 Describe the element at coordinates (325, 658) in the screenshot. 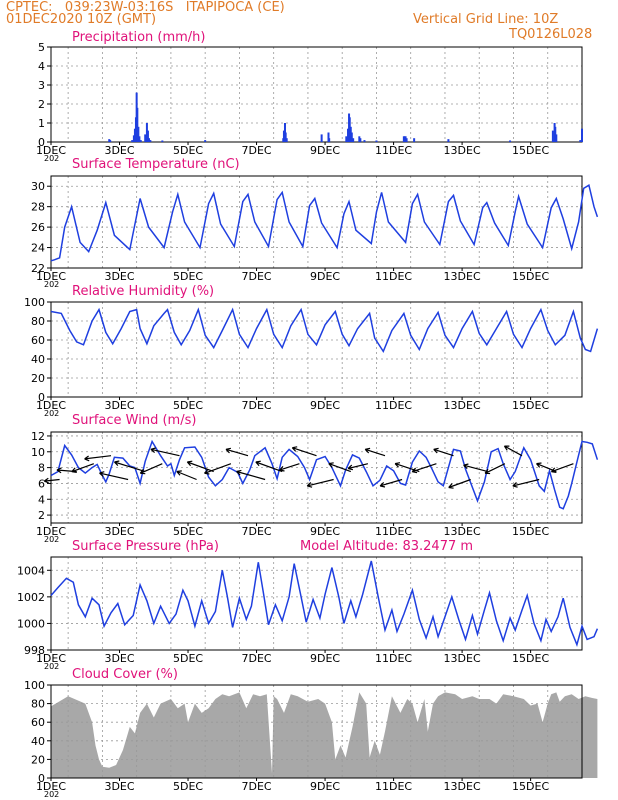

I see `pressure-xtick-label-4: 9DEC` at that location.